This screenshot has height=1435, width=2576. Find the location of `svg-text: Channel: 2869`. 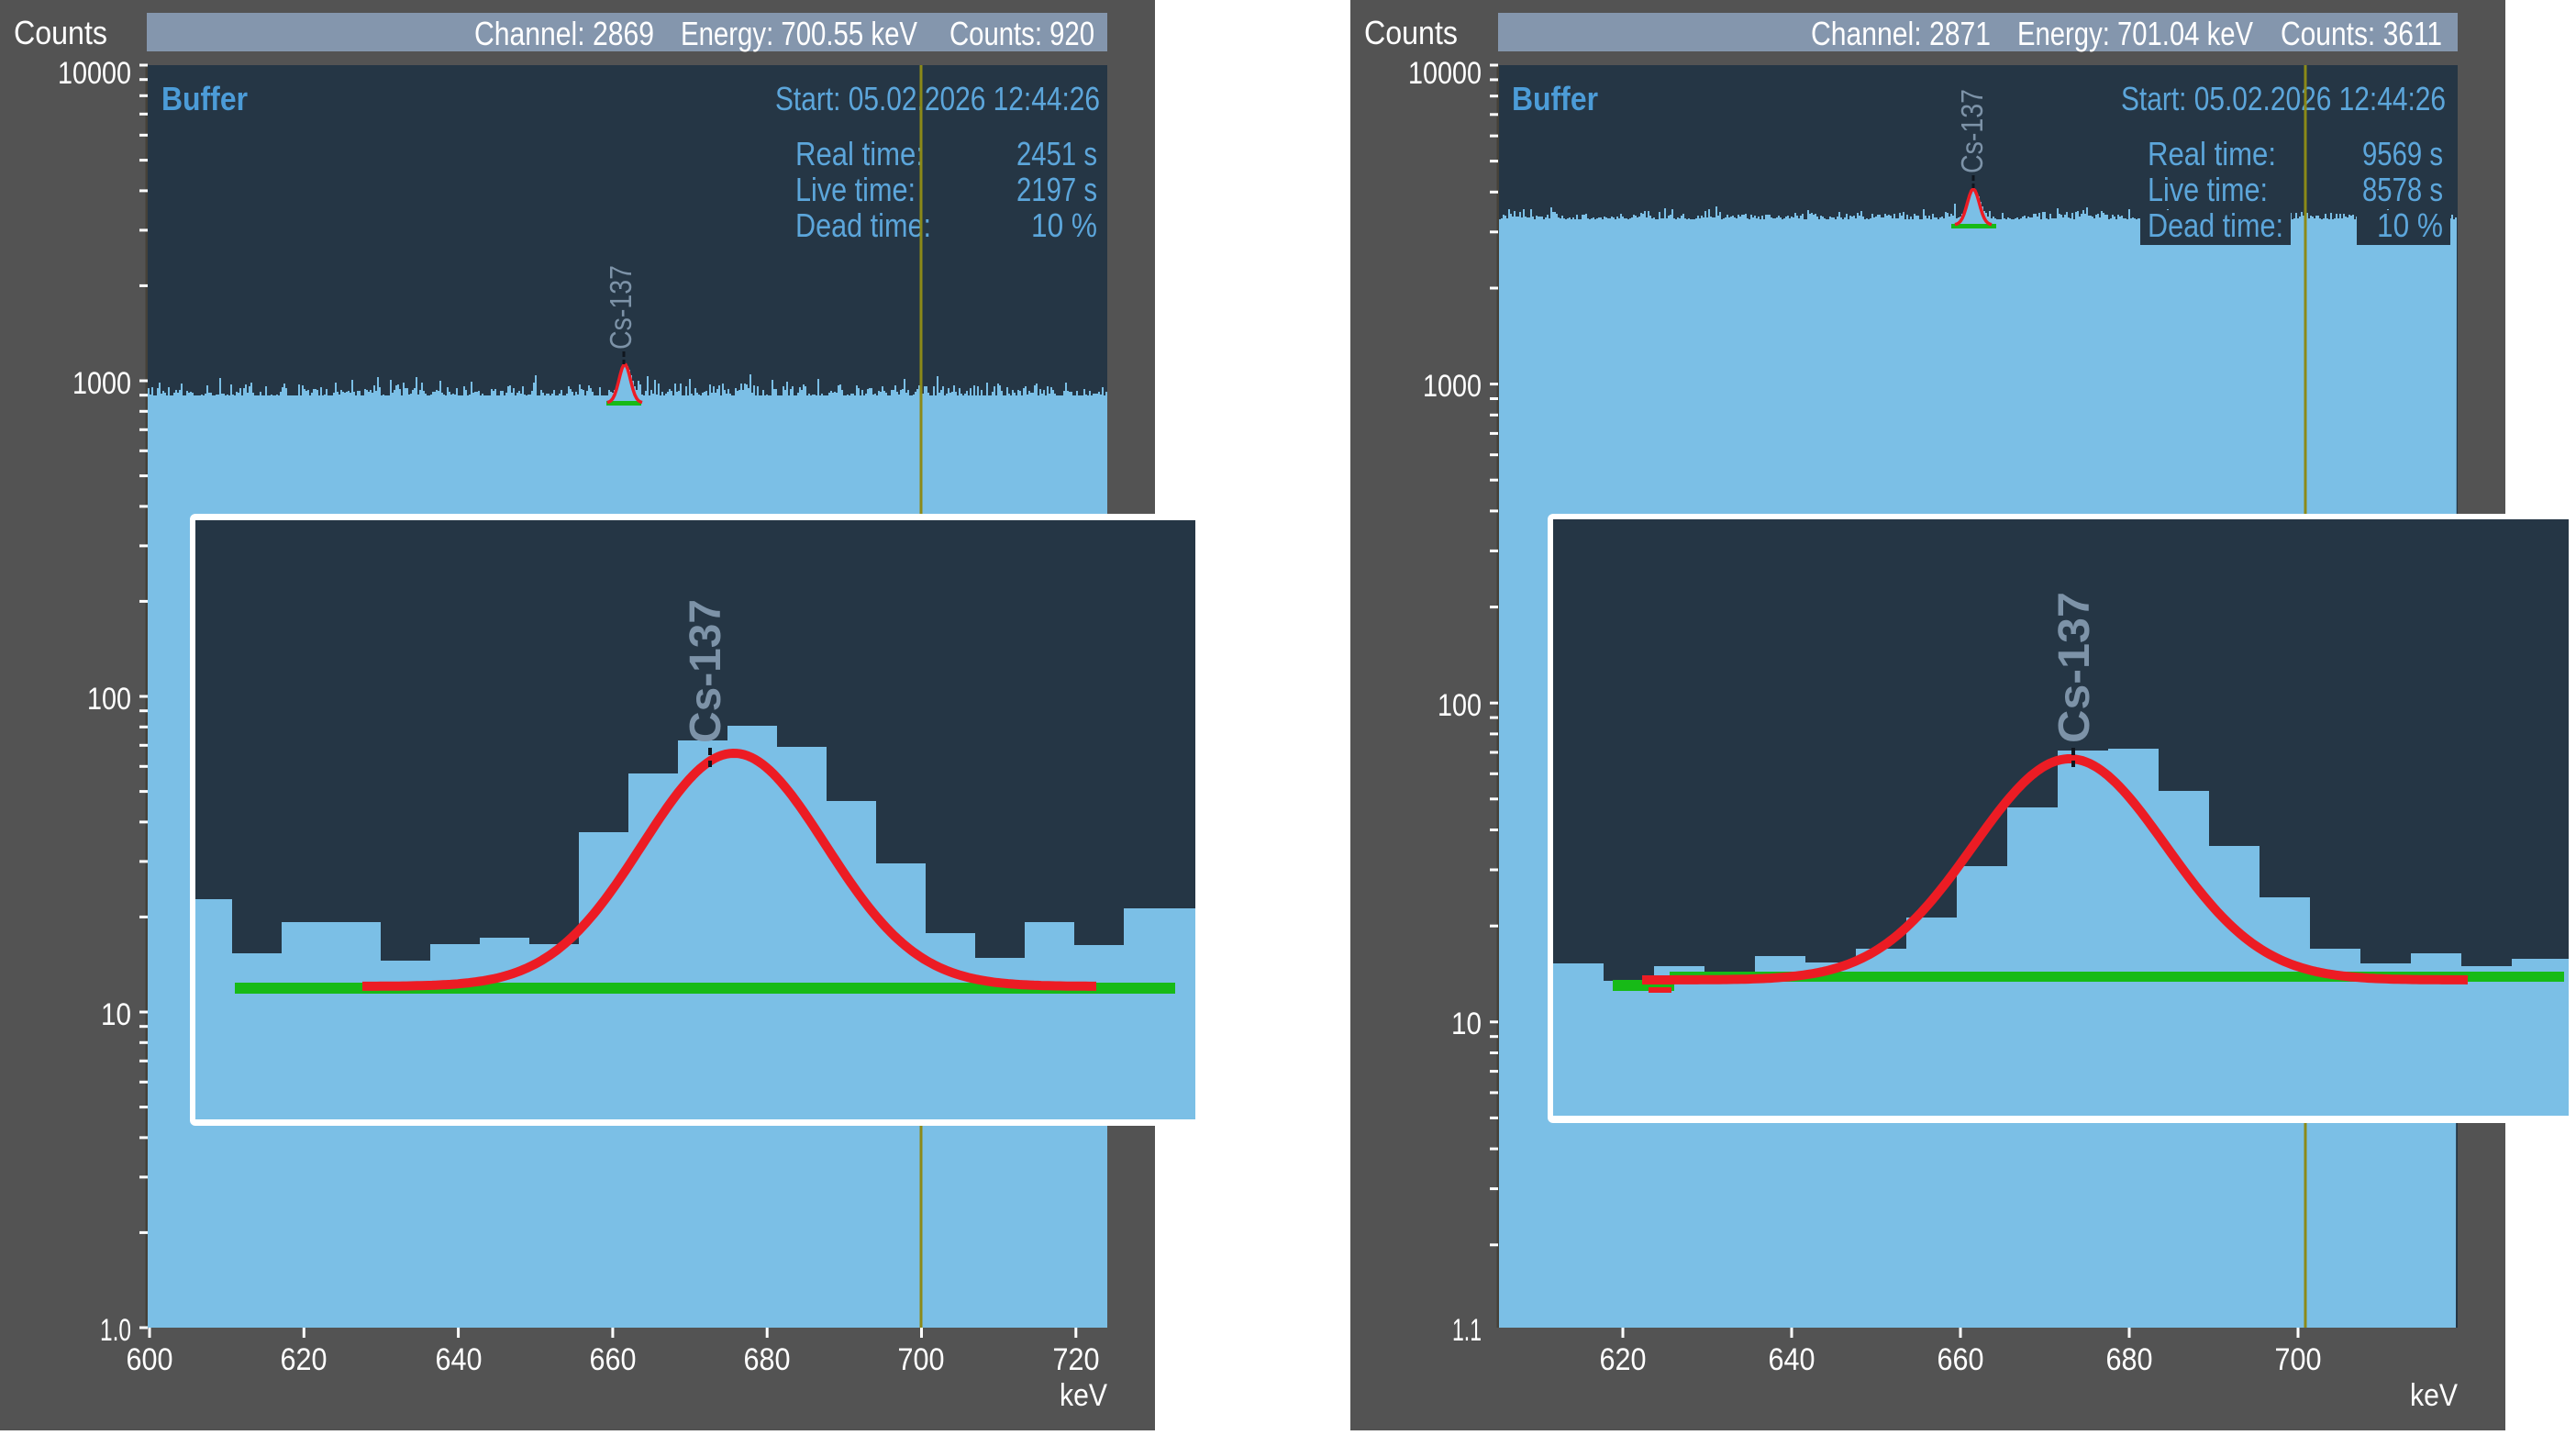

svg-text: Channel: 2869 is located at coordinates (564, 33).